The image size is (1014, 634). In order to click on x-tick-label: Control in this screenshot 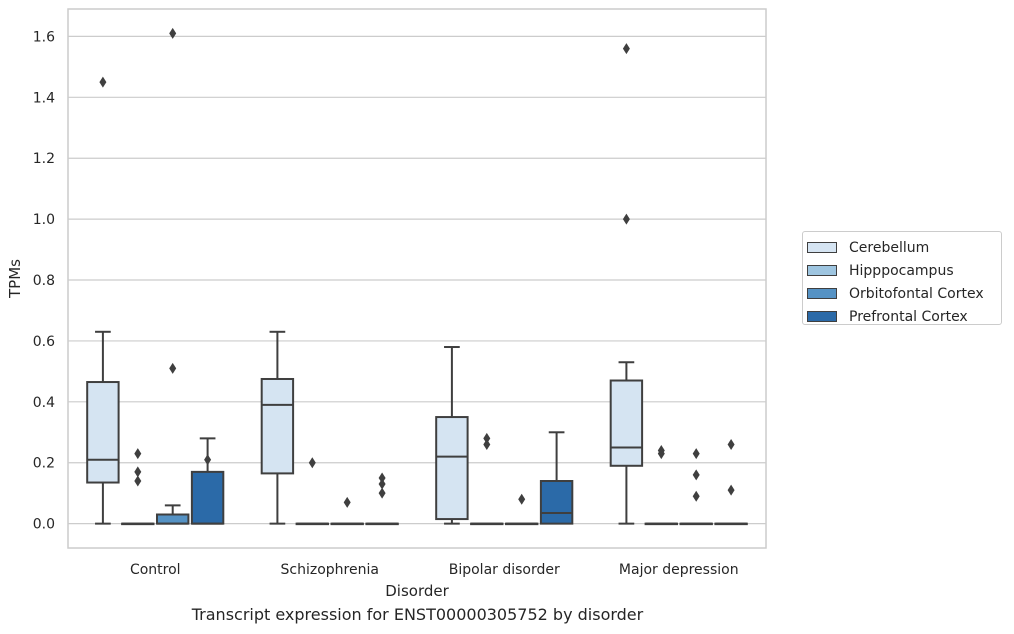, I will do `click(155, 570)`.